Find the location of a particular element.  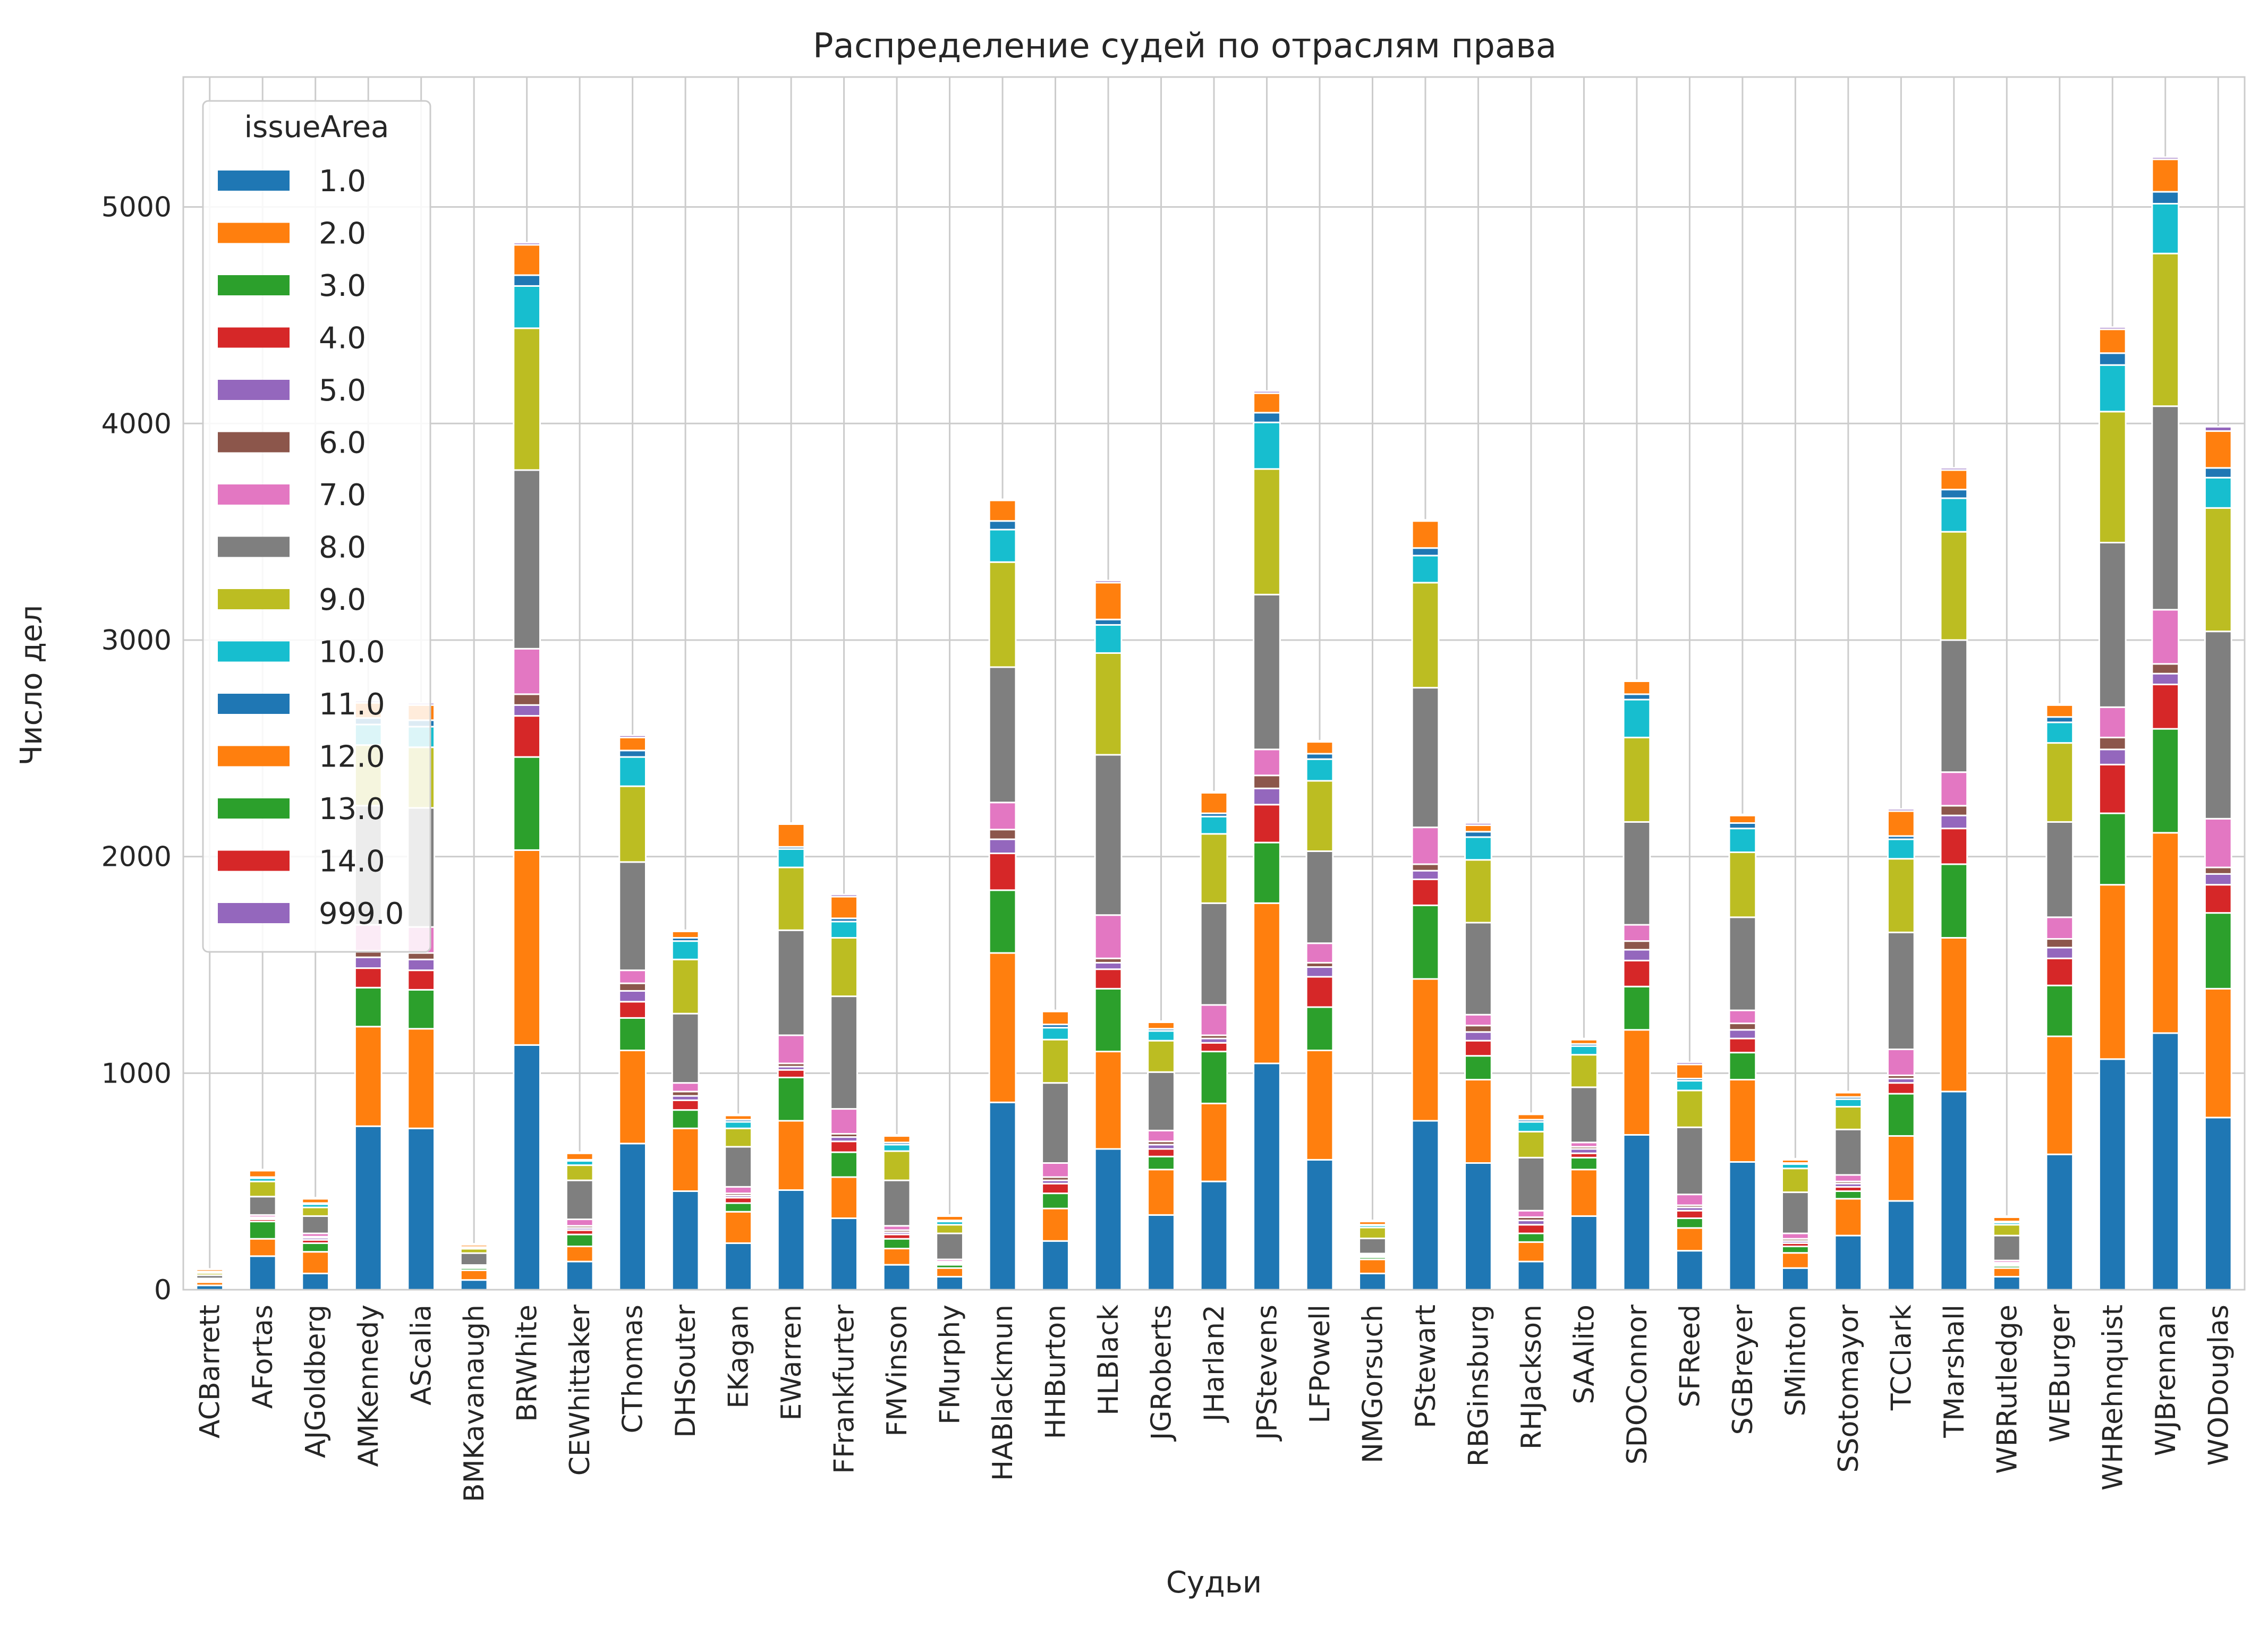

legend-label: 3.0 is located at coordinates (342, 286).